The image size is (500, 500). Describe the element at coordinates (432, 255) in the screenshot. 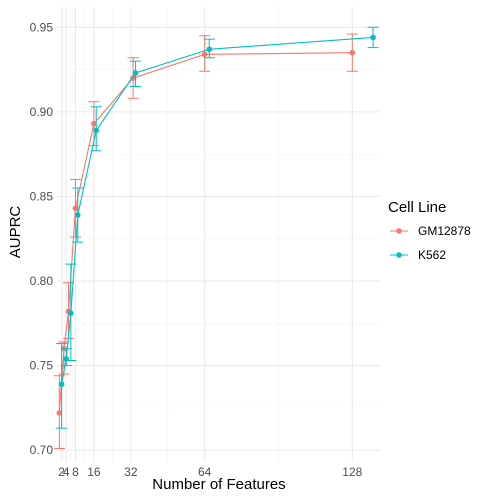

I see `legend-label: K562` at that location.